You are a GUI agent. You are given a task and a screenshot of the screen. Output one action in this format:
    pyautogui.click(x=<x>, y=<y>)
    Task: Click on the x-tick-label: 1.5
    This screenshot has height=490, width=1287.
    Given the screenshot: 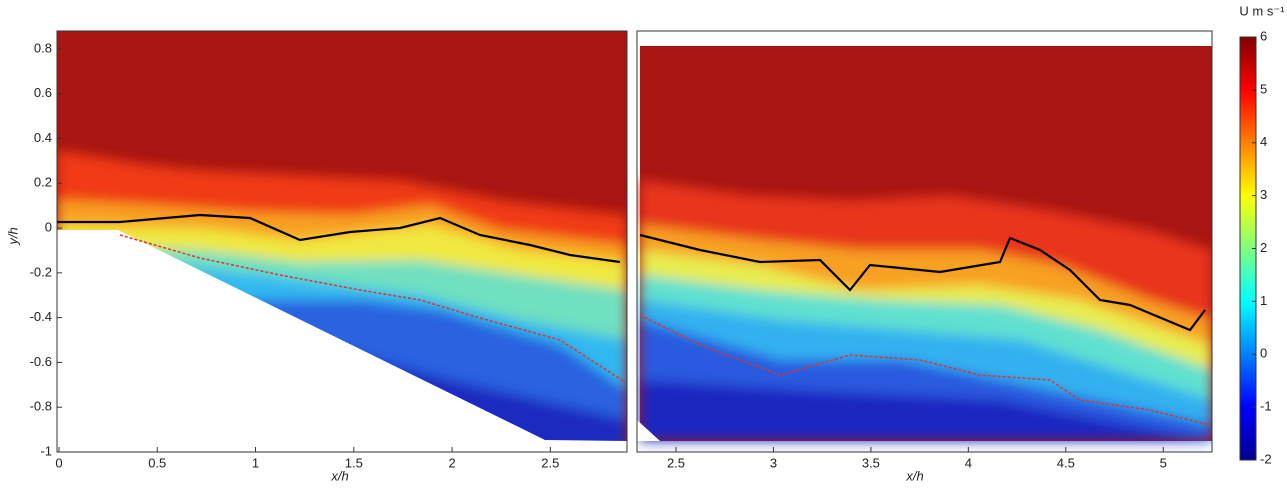 What is the action you would take?
    pyautogui.click(x=354, y=462)
    